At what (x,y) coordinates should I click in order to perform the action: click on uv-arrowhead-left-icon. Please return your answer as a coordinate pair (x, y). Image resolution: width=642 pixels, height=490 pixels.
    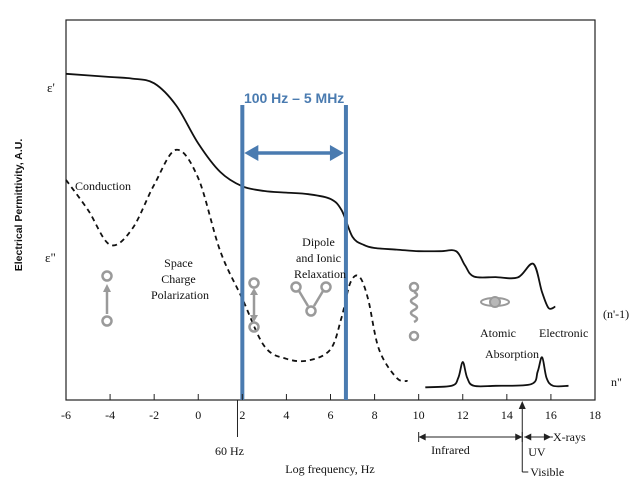
    Looking at the image, I should click on (528, 437).